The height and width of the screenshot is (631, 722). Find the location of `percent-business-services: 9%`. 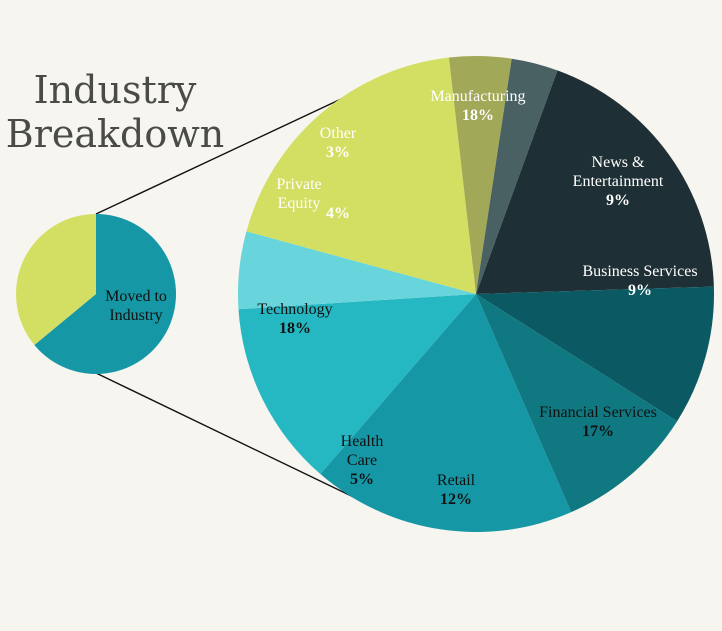

percent-business-services: 9% is located at coordinates (640, 290).